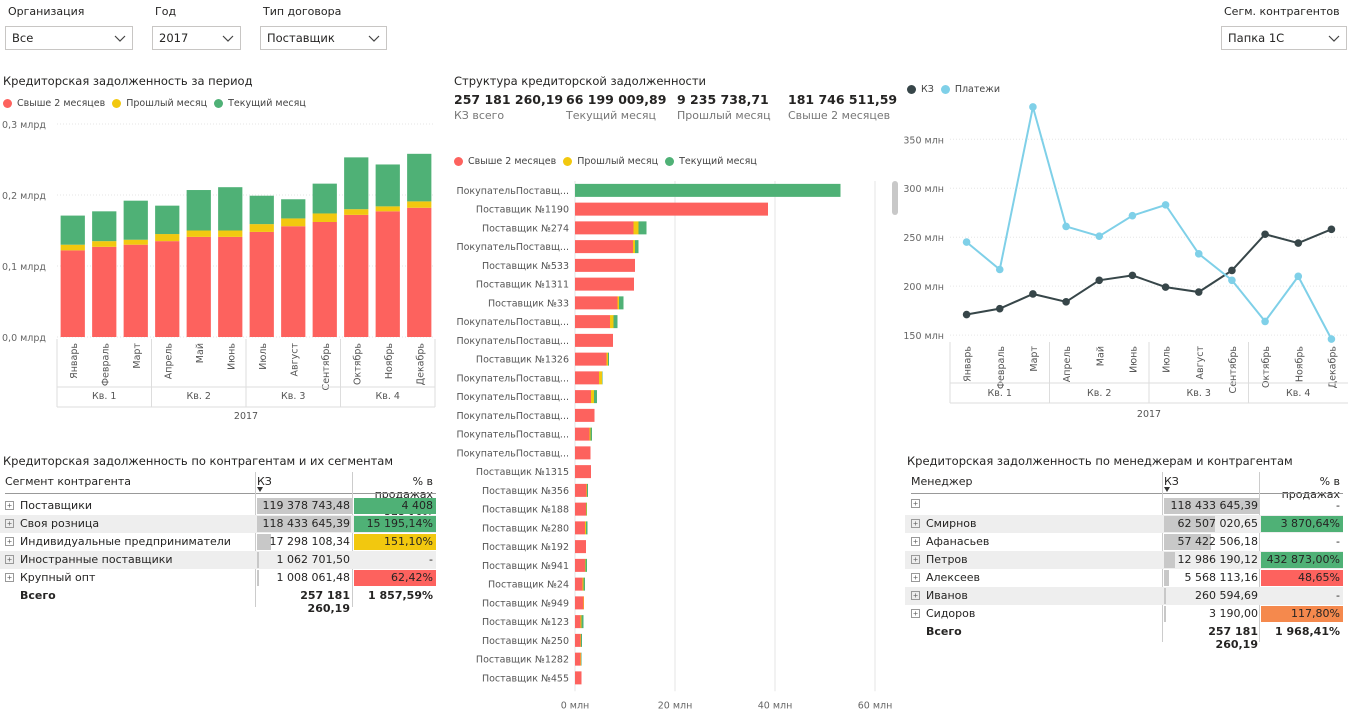  I want to click on category-label: Поставщик №455, so click(525, 678).